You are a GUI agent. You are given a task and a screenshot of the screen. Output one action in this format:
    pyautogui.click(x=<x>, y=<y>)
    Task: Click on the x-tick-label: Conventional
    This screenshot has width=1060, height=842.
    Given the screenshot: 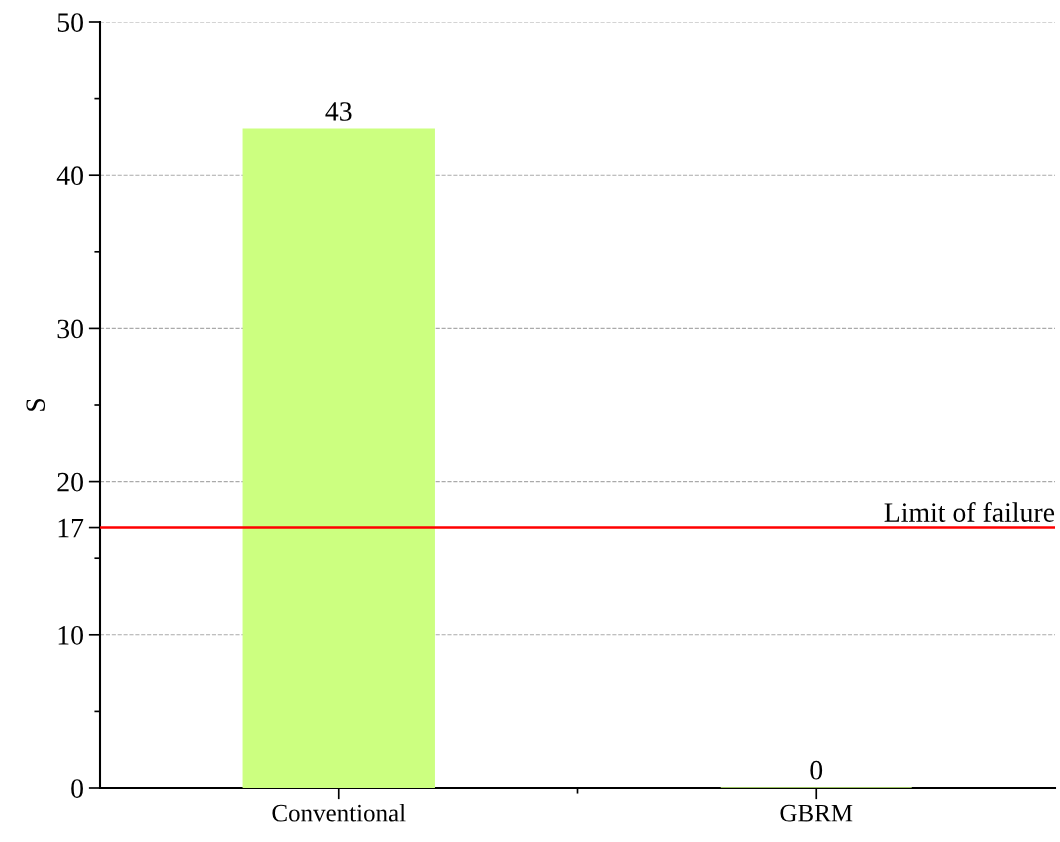 What is the action you would take?
    pyautogui.click(x=339, y=812)
    